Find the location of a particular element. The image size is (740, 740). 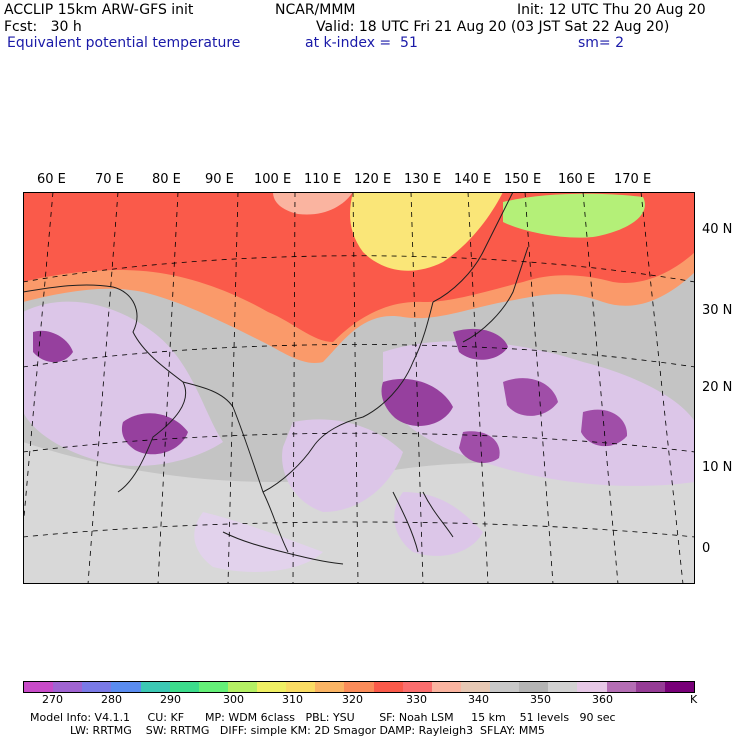

colorbar is located at coordinates (359, 687).